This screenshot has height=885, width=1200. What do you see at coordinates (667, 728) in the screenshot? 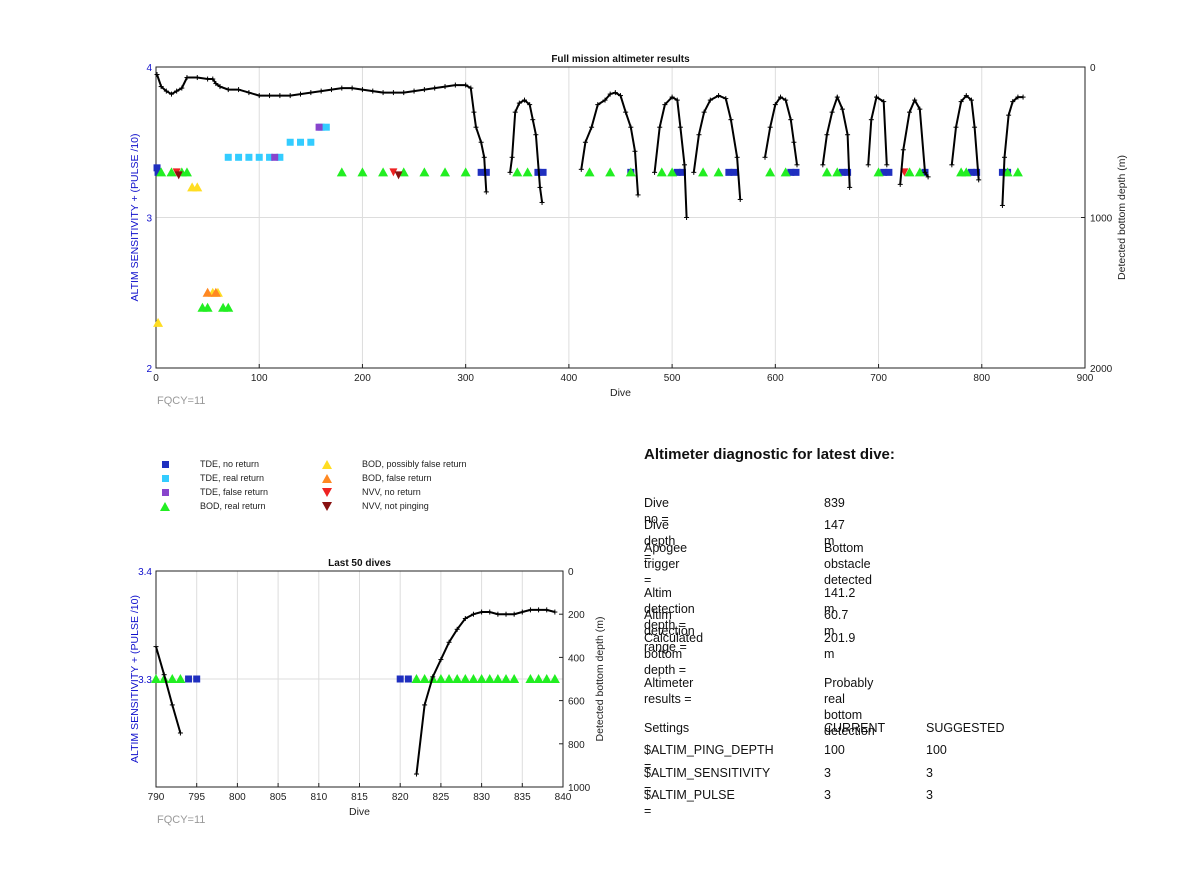
I see `settings-label: Settings` at bounding box center [667, 728].